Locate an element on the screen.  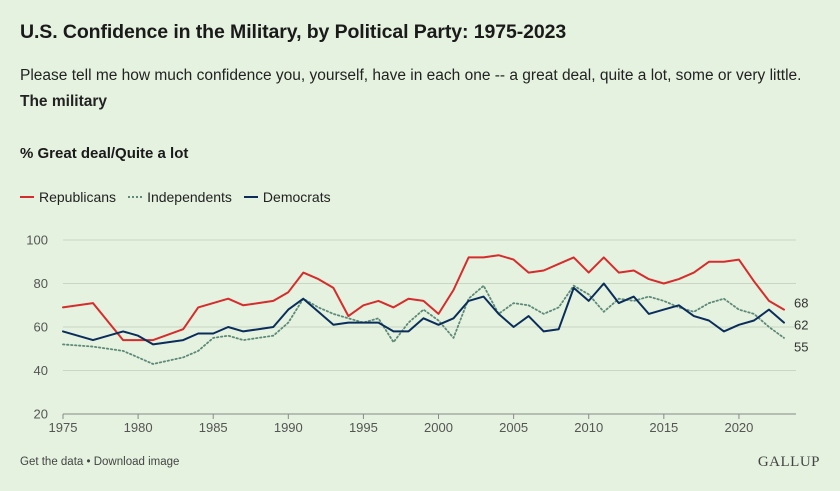
x-tick-label: 2000 is located at coordinates (438, 427).